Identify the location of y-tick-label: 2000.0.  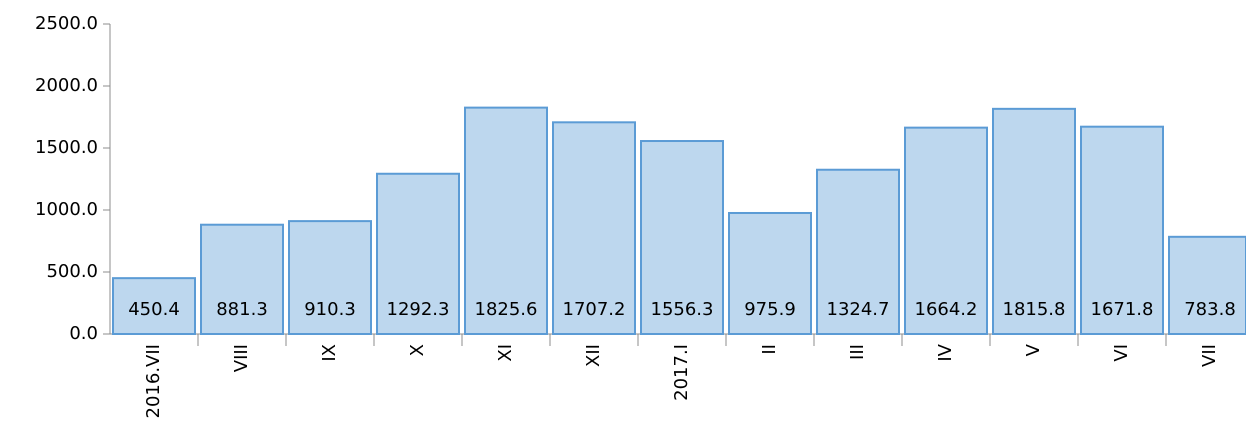
(66, 85).